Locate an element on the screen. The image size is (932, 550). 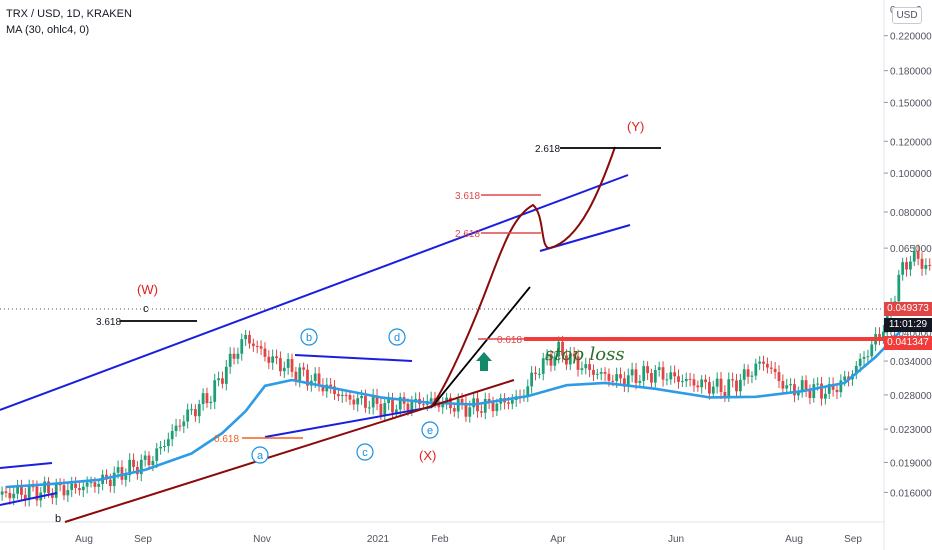
fib-2618-top-label: 2.618 is located at coordinates (547, 149).